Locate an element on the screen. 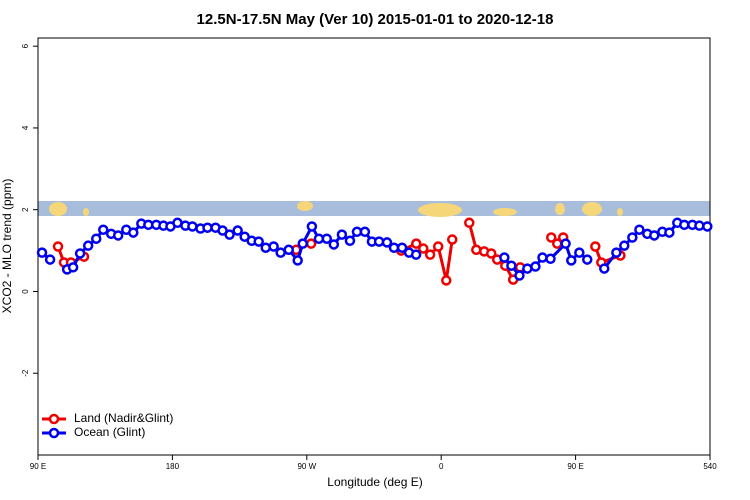  x-tick-label: 0 is located at coordinates (441, 466).